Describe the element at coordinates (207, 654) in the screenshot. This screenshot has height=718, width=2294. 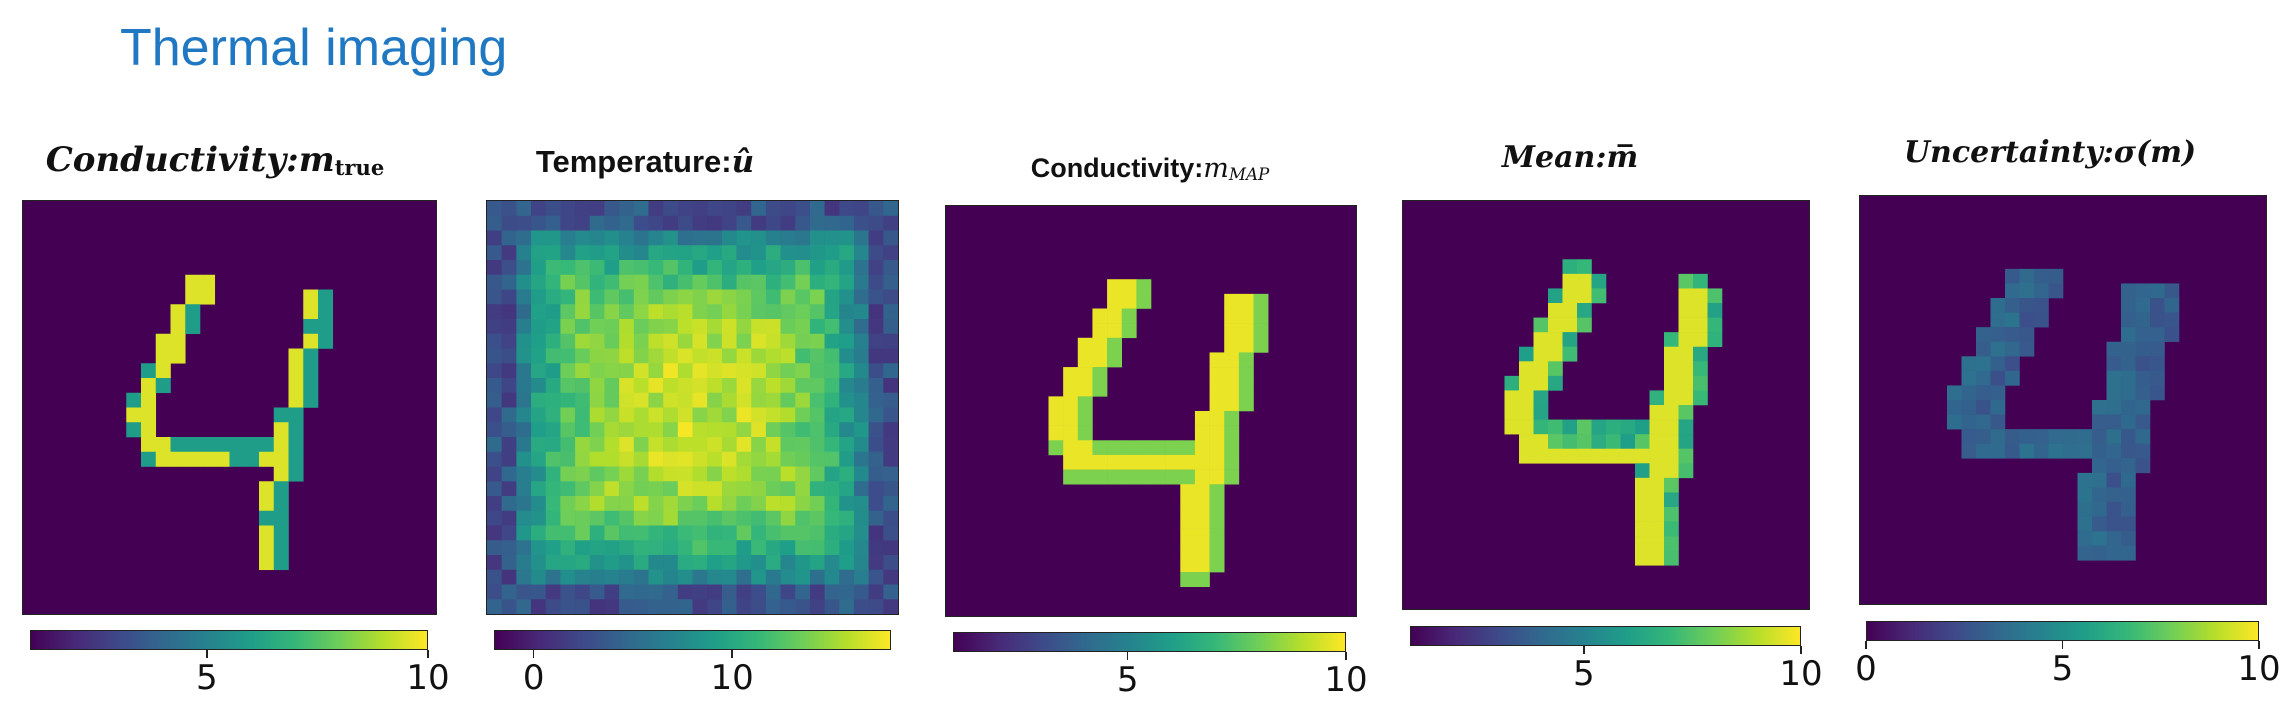
I see `colorbar-tick-mark` at that location.